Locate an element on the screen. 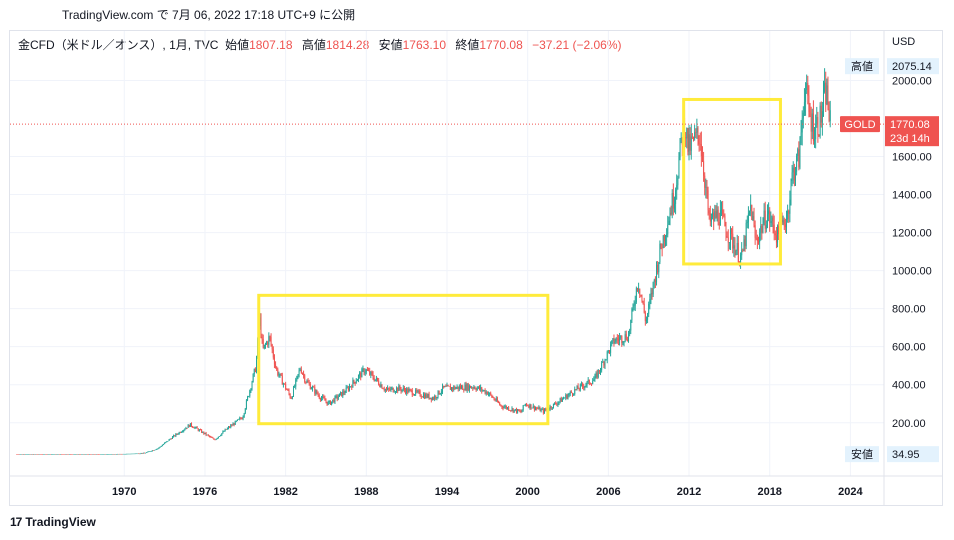 Image resolution: width=954 pixels, height=540 pixels. currency-label: USD is located at coordinates (904, 42).